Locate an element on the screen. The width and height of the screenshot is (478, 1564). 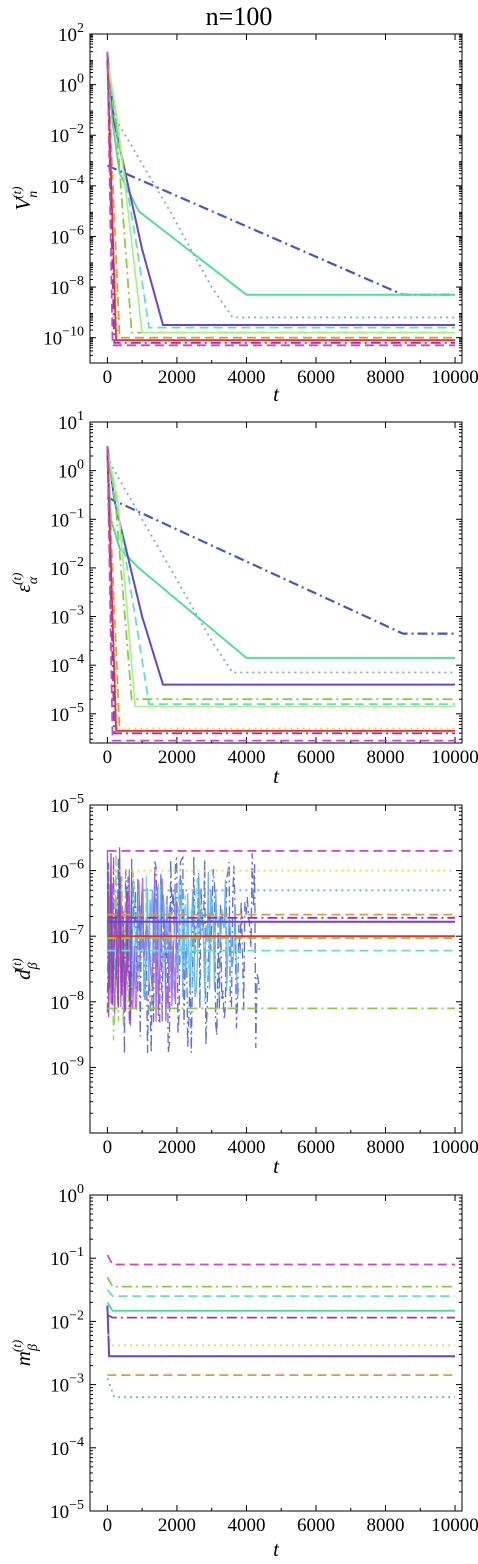
y-axis-label: mβ(t) is located at coordinates (25, 1353).